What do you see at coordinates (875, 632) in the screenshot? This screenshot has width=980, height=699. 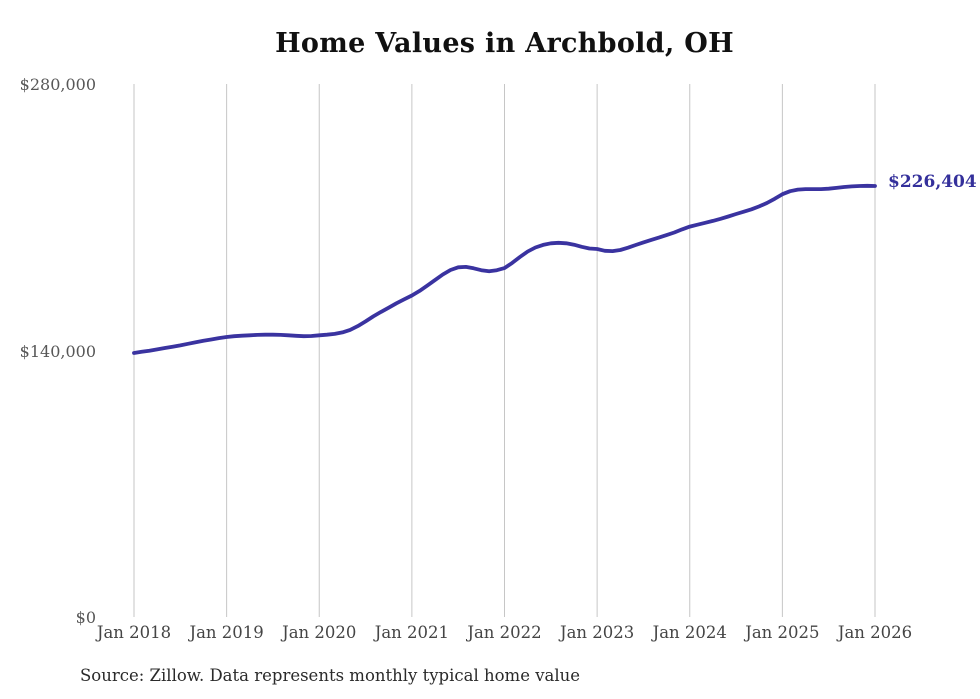 I see `x-tick-label: Jan 2026` at bounding box center [875, 632].